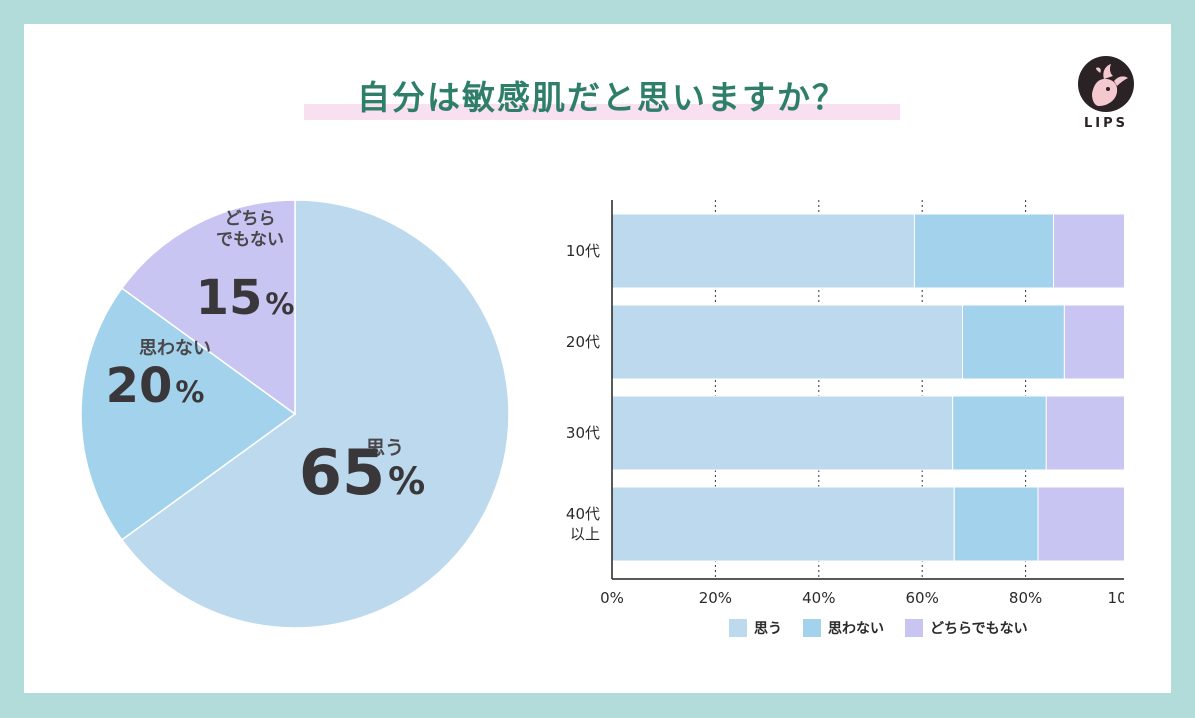 The height and width of the screenshot is (718, 1195). Describe the element at coordinates (175, 348) in the screenshot. I see `pie-label-1: 思わない` at that location.